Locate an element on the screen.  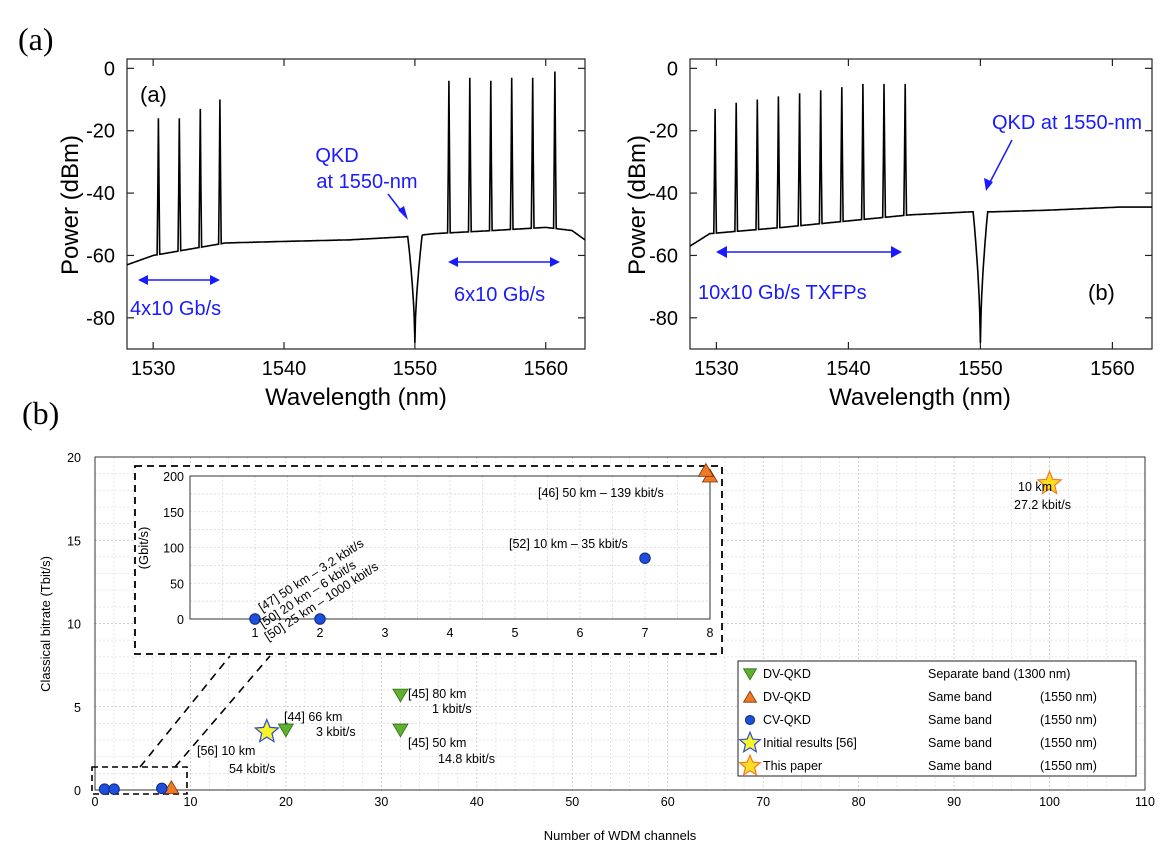
panel-a-spectrum-trace is located at coordinates (356, 207).